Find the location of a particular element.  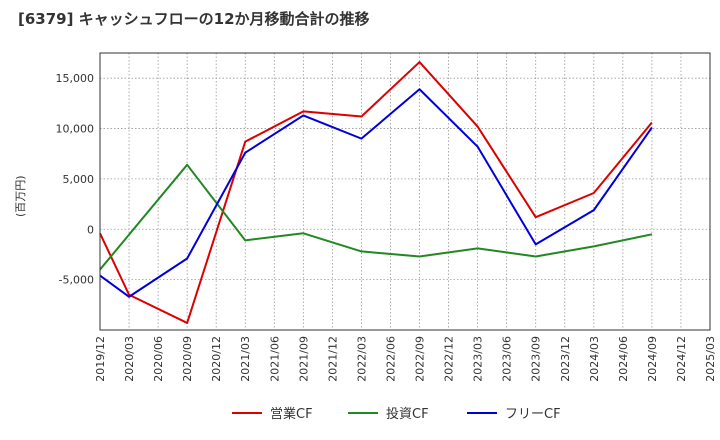

x-tick-label: 2024/06 is located at coordinates (623, 359).